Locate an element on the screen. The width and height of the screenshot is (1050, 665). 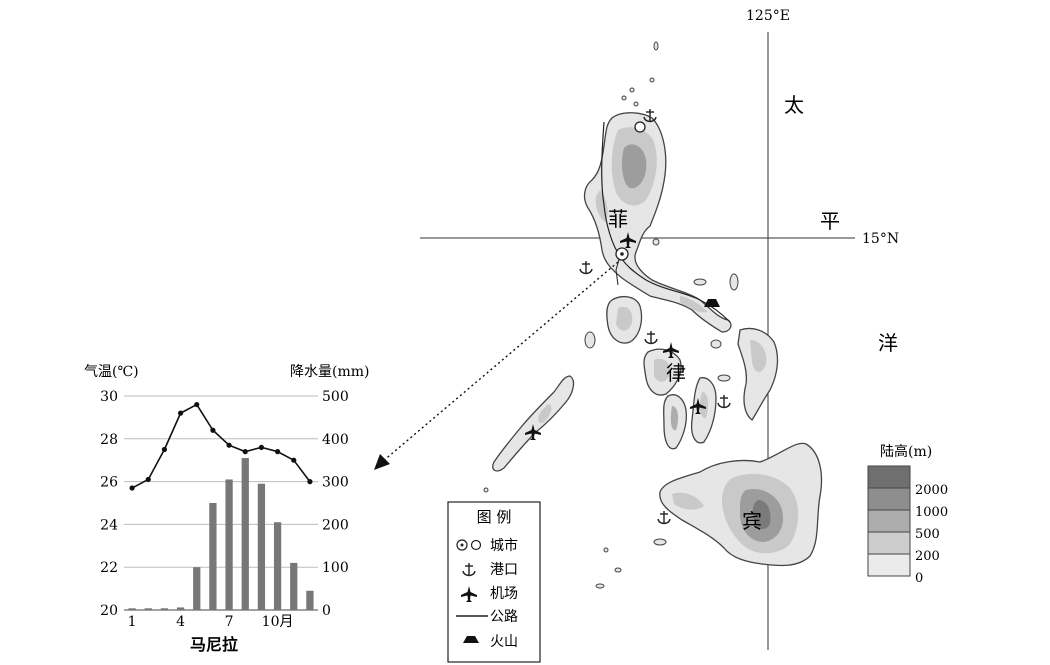
chart-temperature-line is located at coordinates (221, 446).